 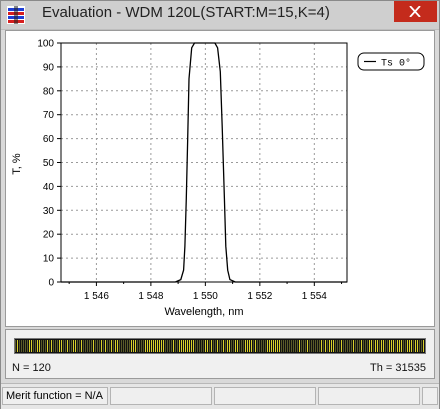 What do you see at coordinates (49, 211) in the screenshot?
I see `y-tick-label: 30` at bounding box center [49, 211].